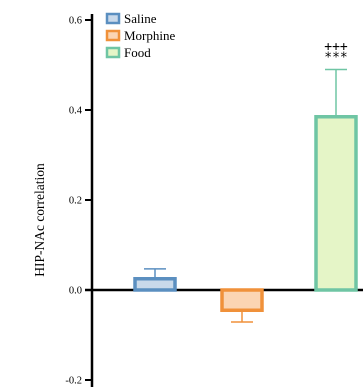  What do you see at coordinates (73, 381) in the screenshot?
I see `y-tick-label: -0.2` at bounding box center [73, 381].